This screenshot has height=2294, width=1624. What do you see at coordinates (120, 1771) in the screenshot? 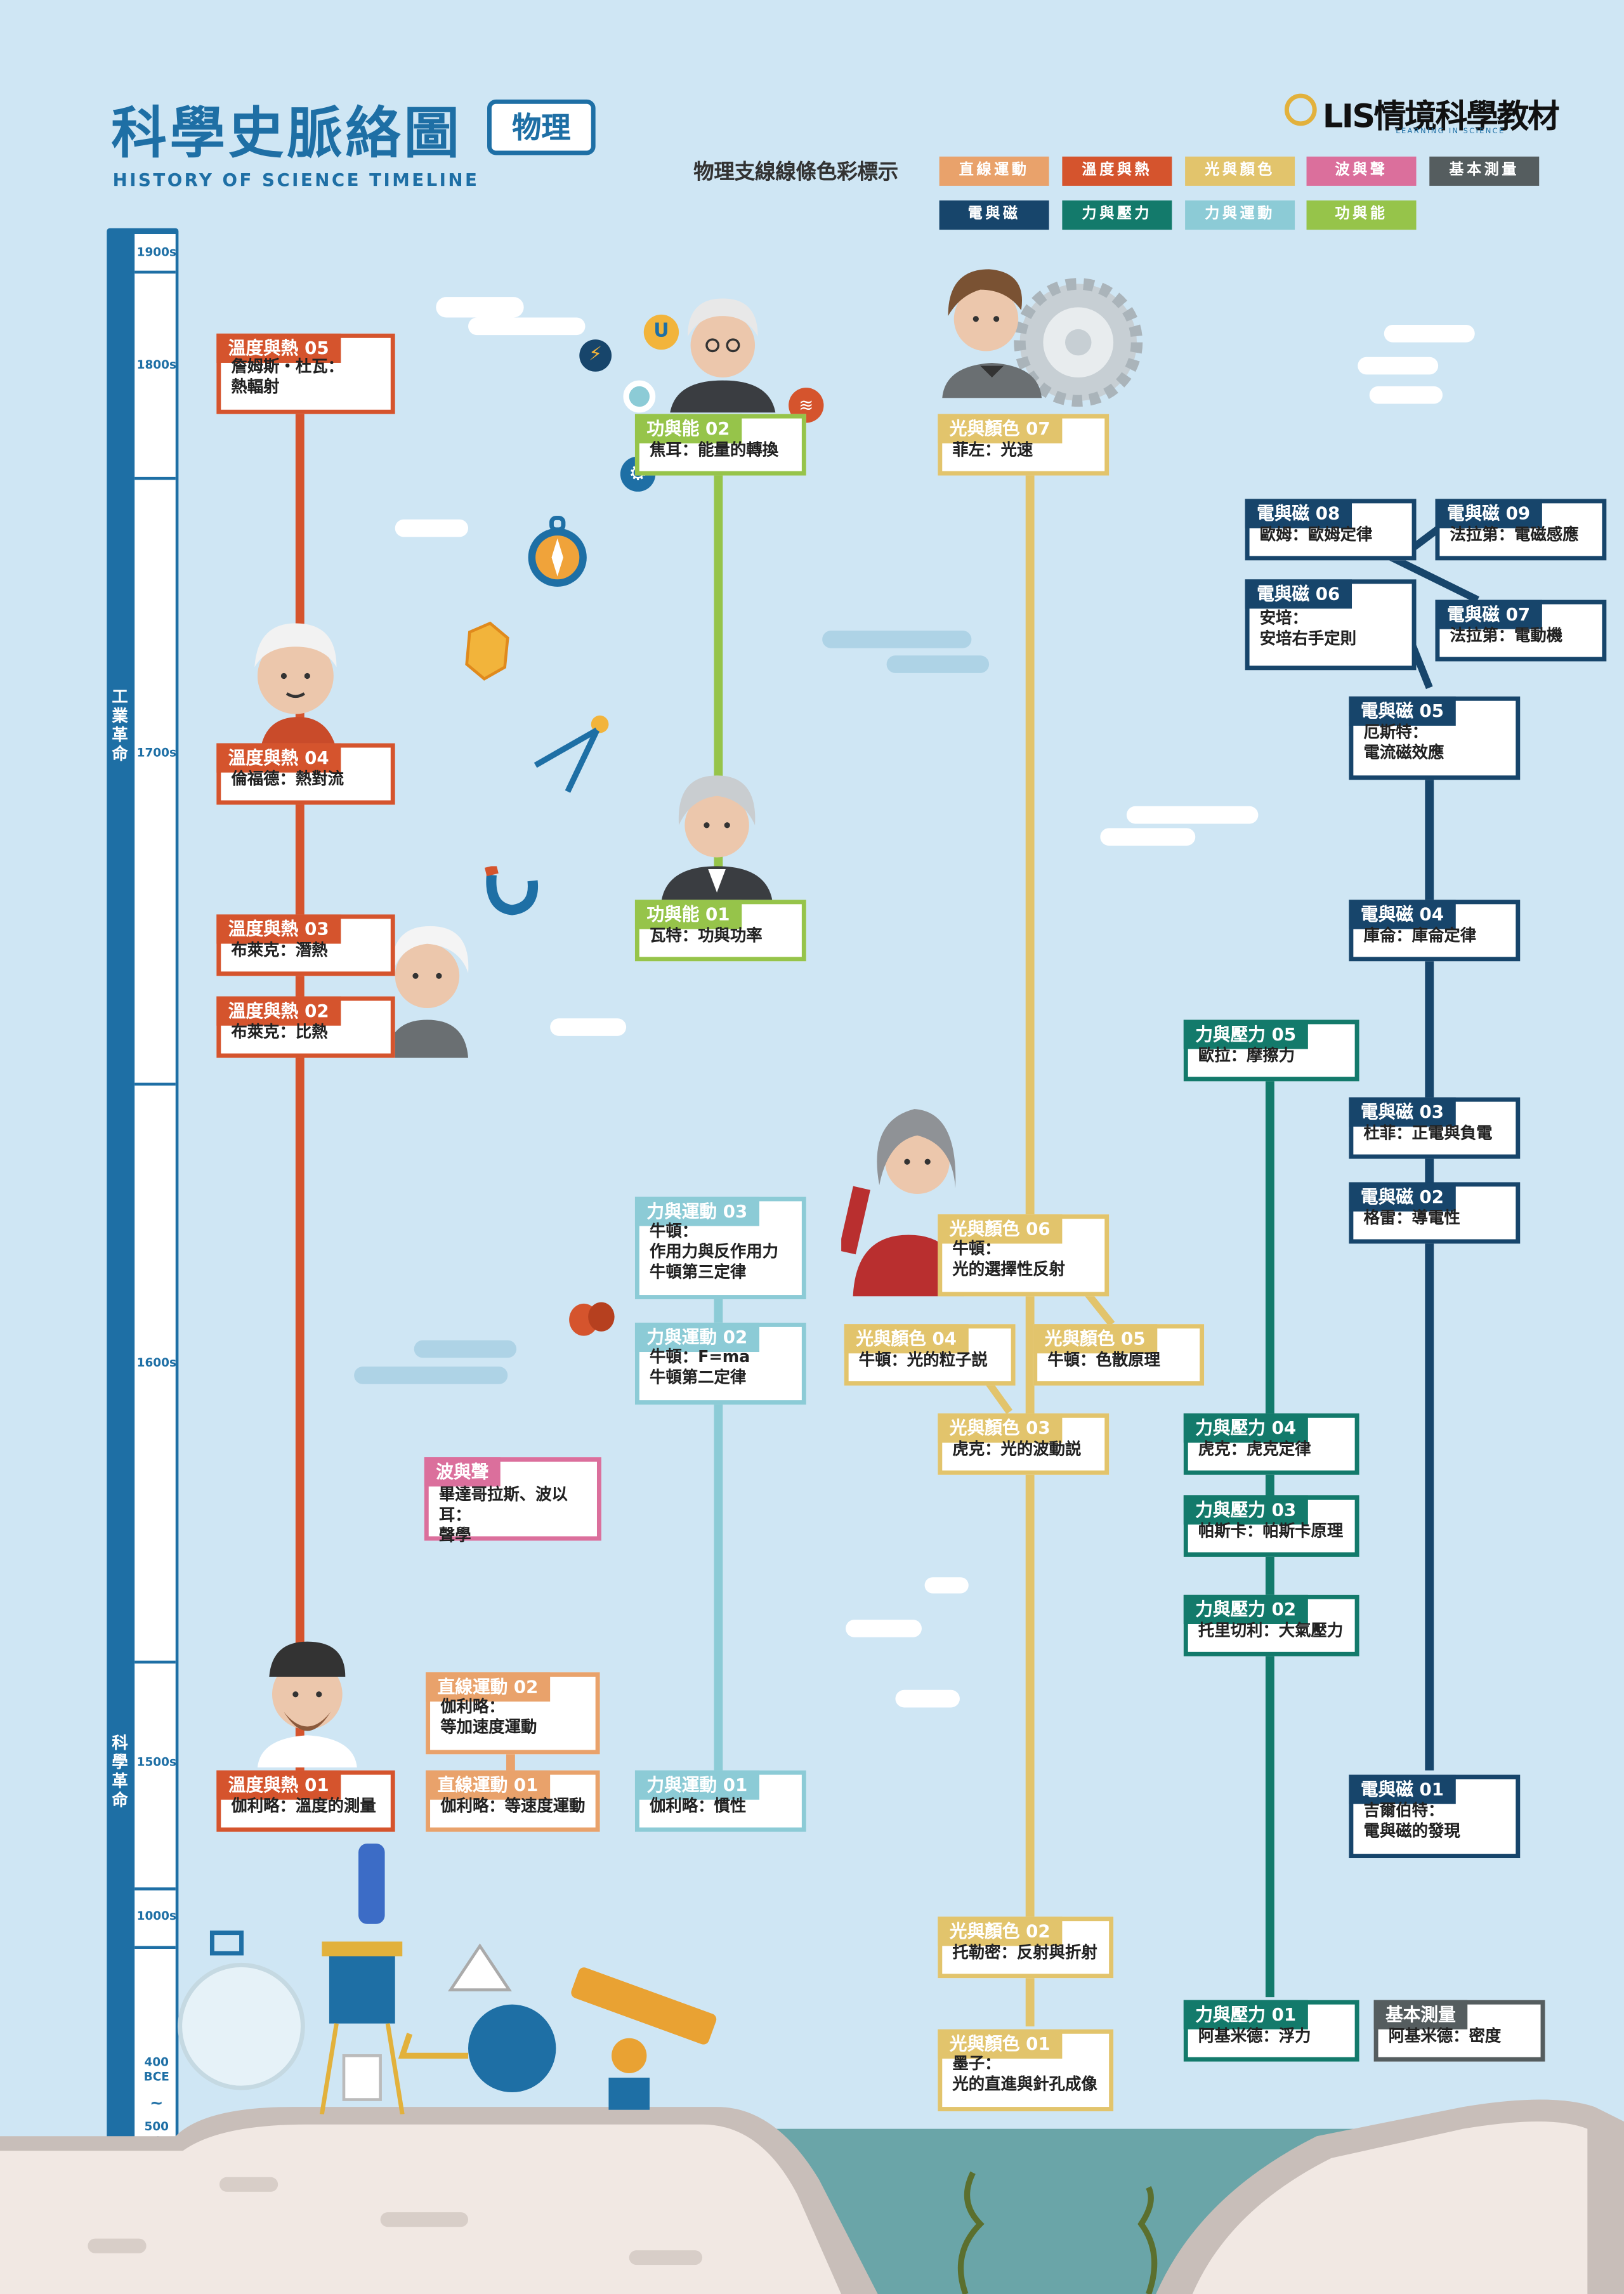
I see `scientific-revolution-label: 科學革命` at bounding box center [120, 1771].